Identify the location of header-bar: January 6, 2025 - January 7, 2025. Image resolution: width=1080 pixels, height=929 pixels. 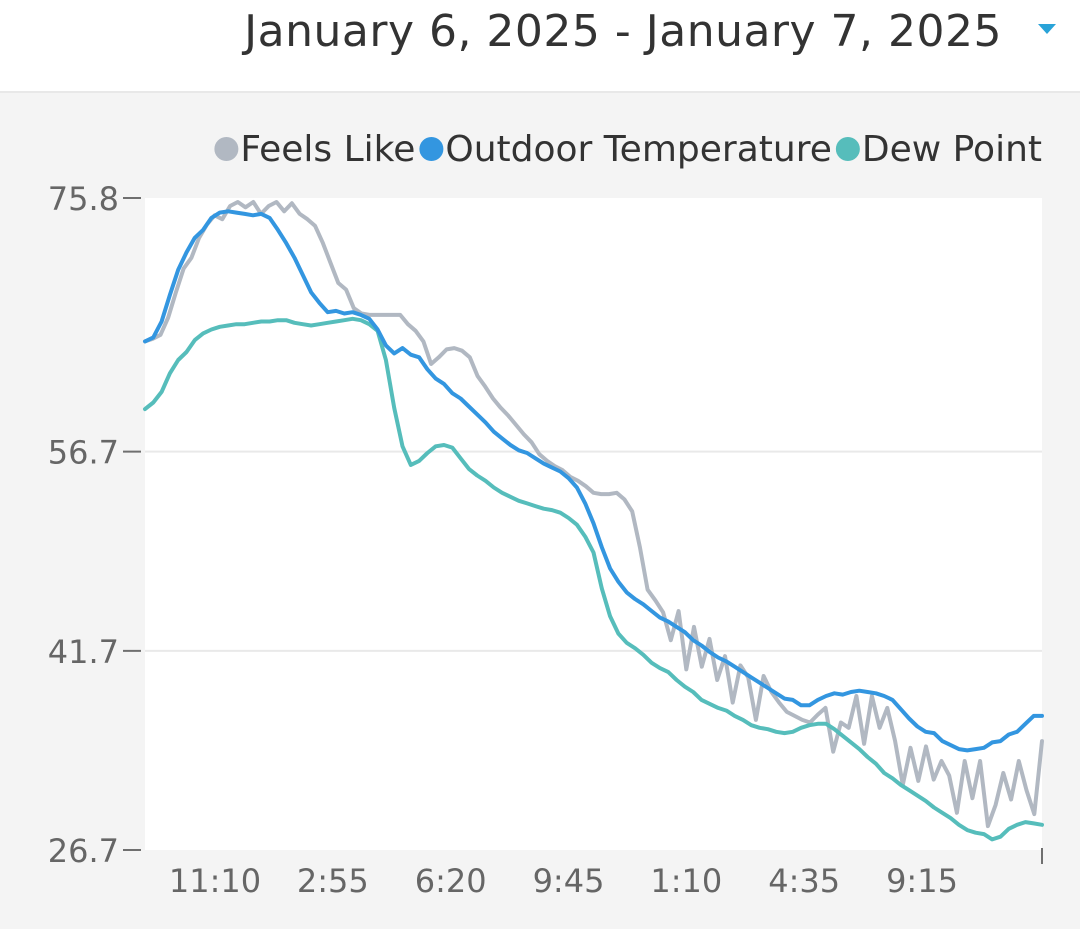
(540, 46).